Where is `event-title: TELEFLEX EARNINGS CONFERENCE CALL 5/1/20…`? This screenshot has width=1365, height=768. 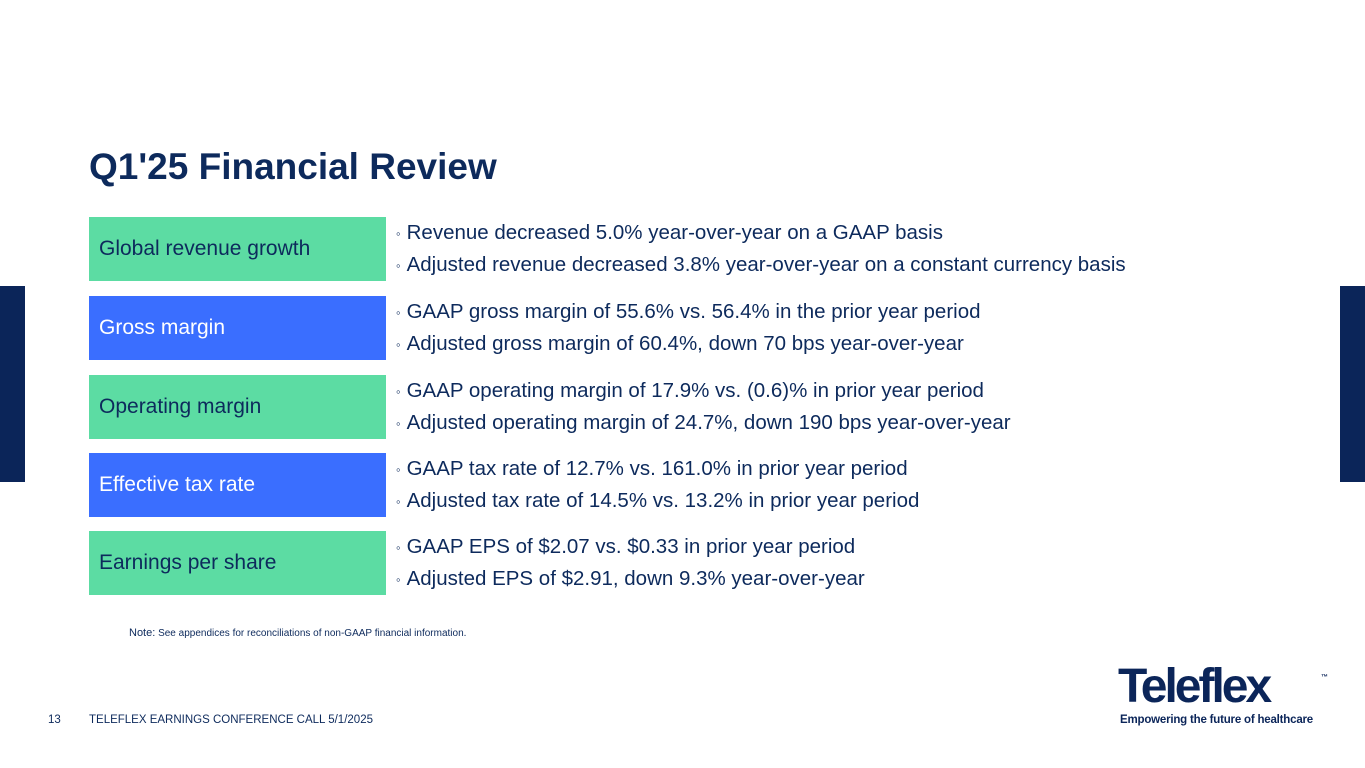 event-title: TELEFLEX EARNINGS CONFERENCE CALL 5/1/20… is located at coordinates (231, 720).